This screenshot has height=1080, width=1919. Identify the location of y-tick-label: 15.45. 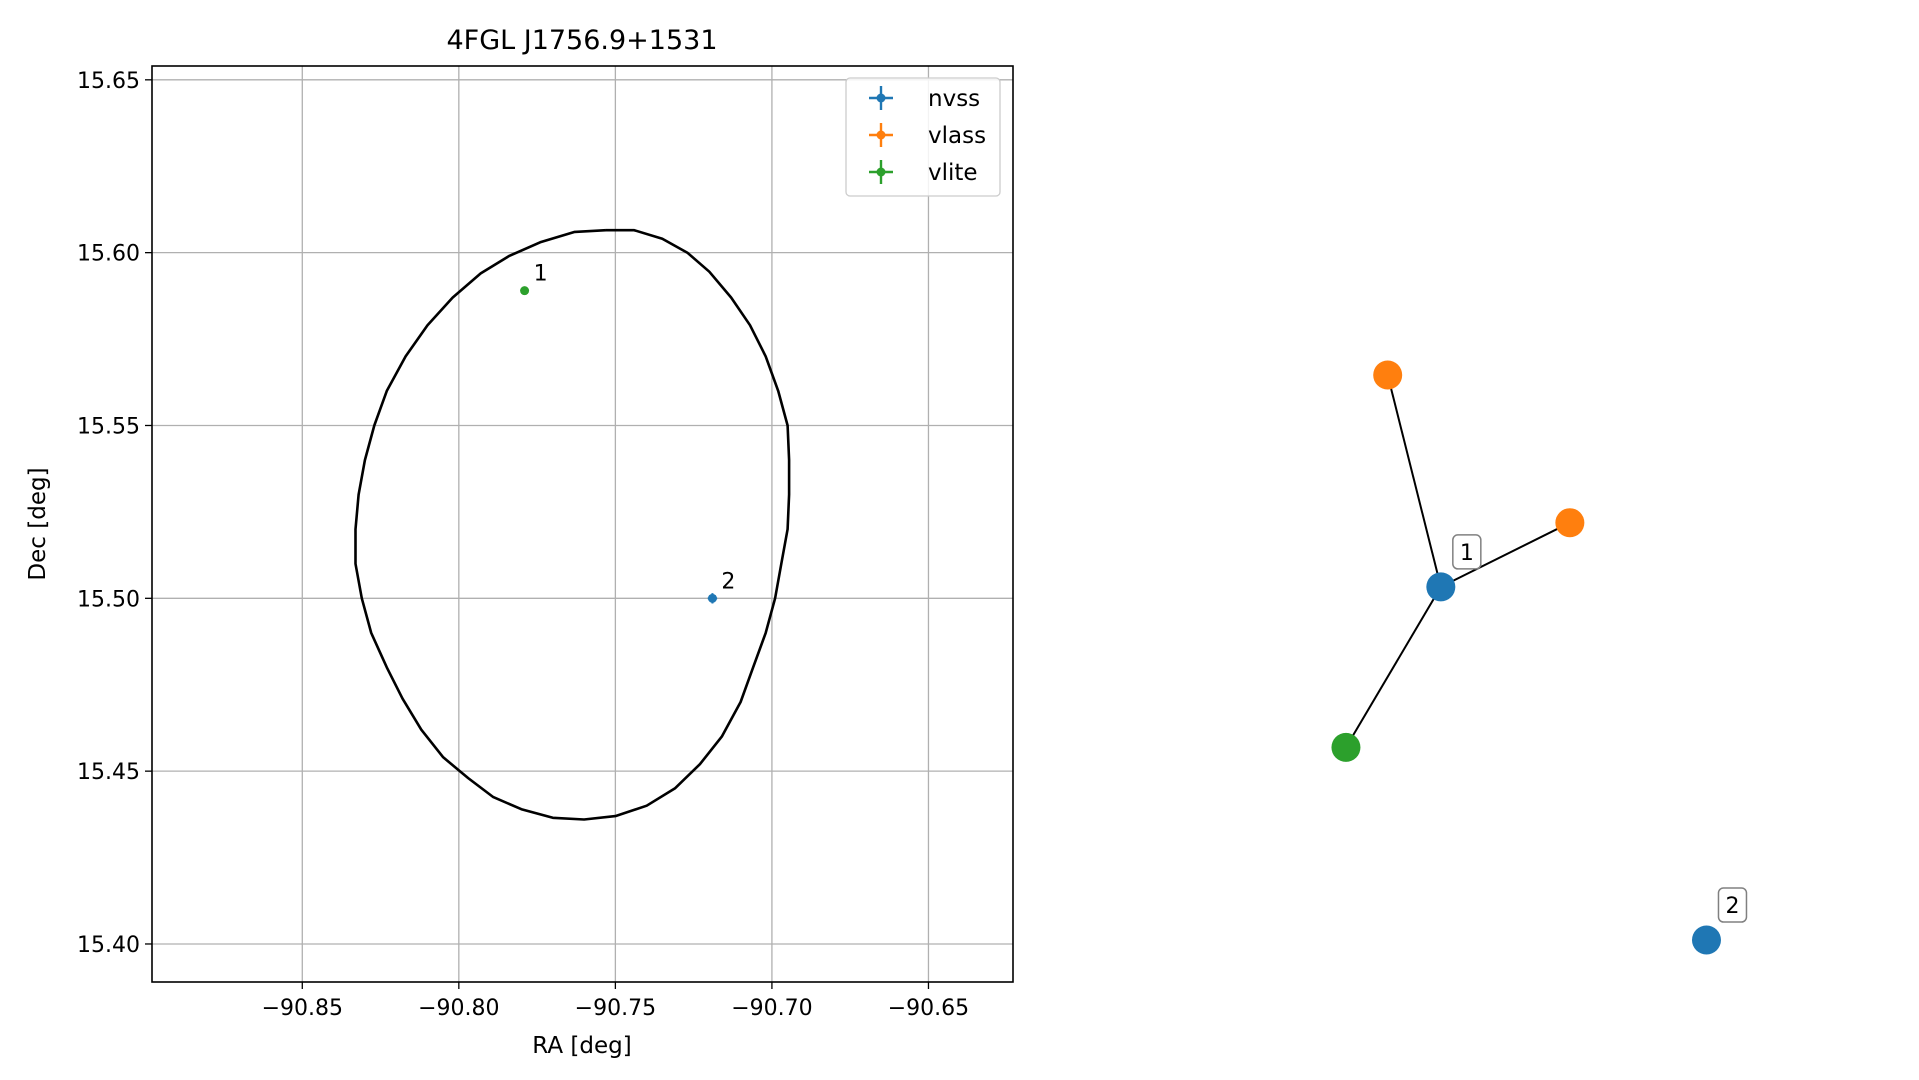
(108, 772).